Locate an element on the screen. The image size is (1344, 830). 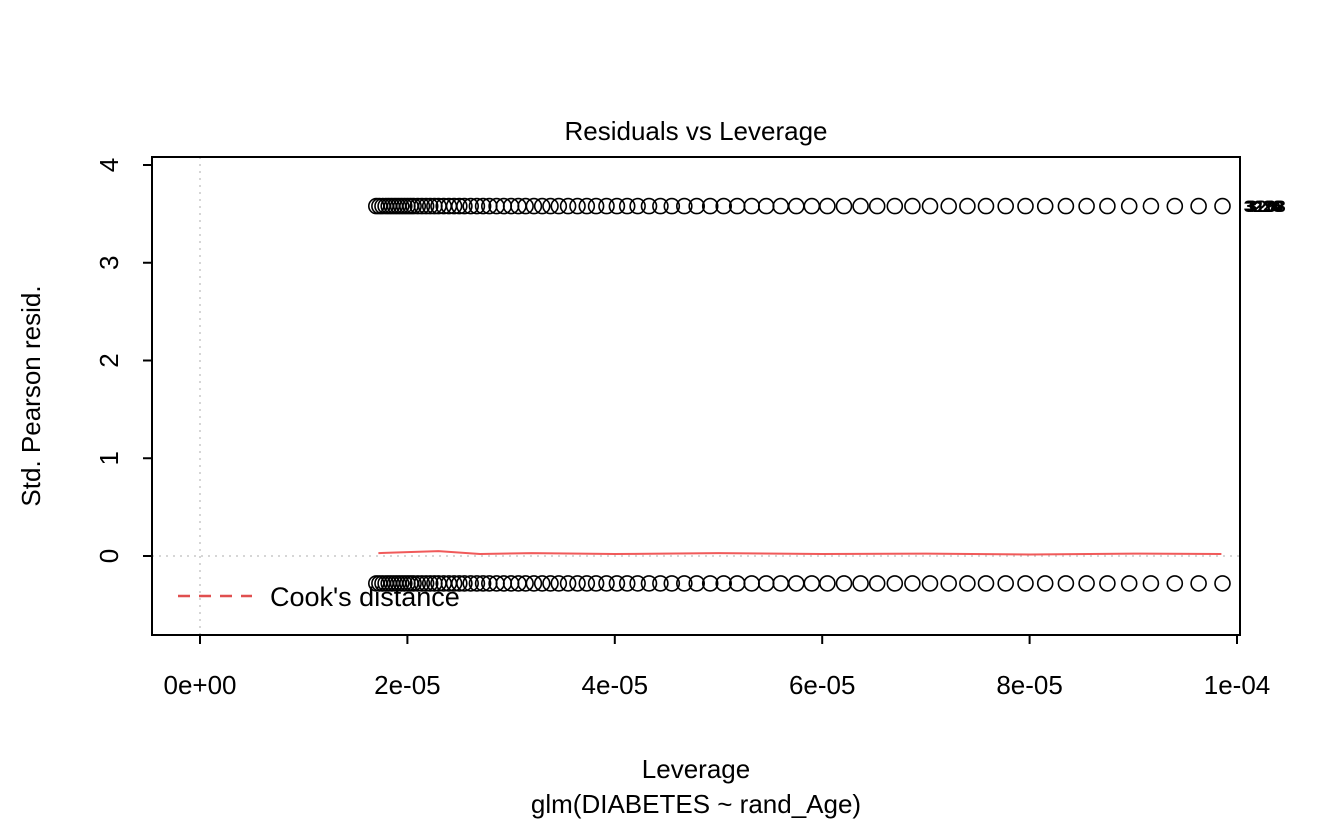
legend: Cook's distance is located at coordinates (319, 597).